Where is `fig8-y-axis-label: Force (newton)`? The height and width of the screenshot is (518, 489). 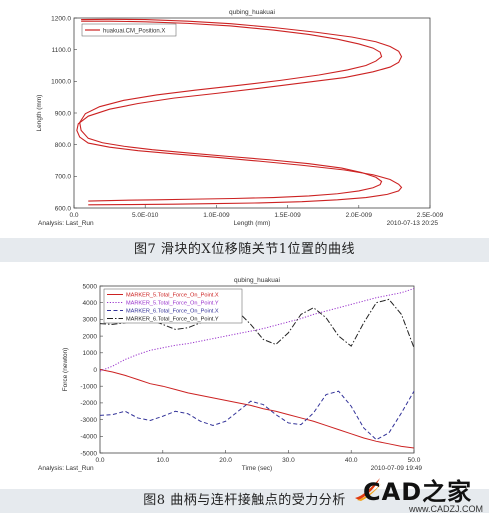
fig8-y-axis-label: Force (newton) is located at coordinates (65, 370).